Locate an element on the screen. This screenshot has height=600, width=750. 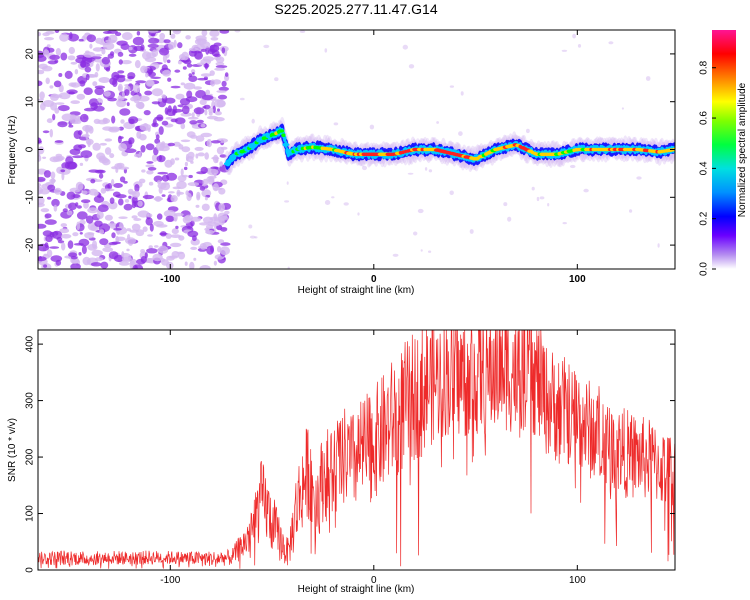
snr-ylabel: SNR (10 * v/v) is located at coordinates (12, 450).